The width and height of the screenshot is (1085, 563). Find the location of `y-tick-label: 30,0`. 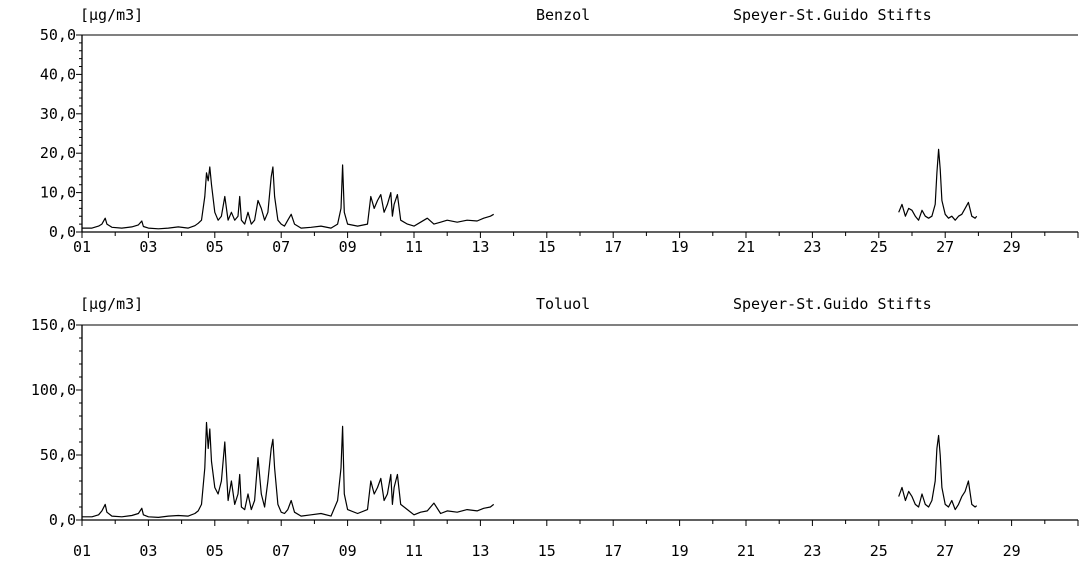

y-tick-label: 30,0 is located at coordinates (58, 114).